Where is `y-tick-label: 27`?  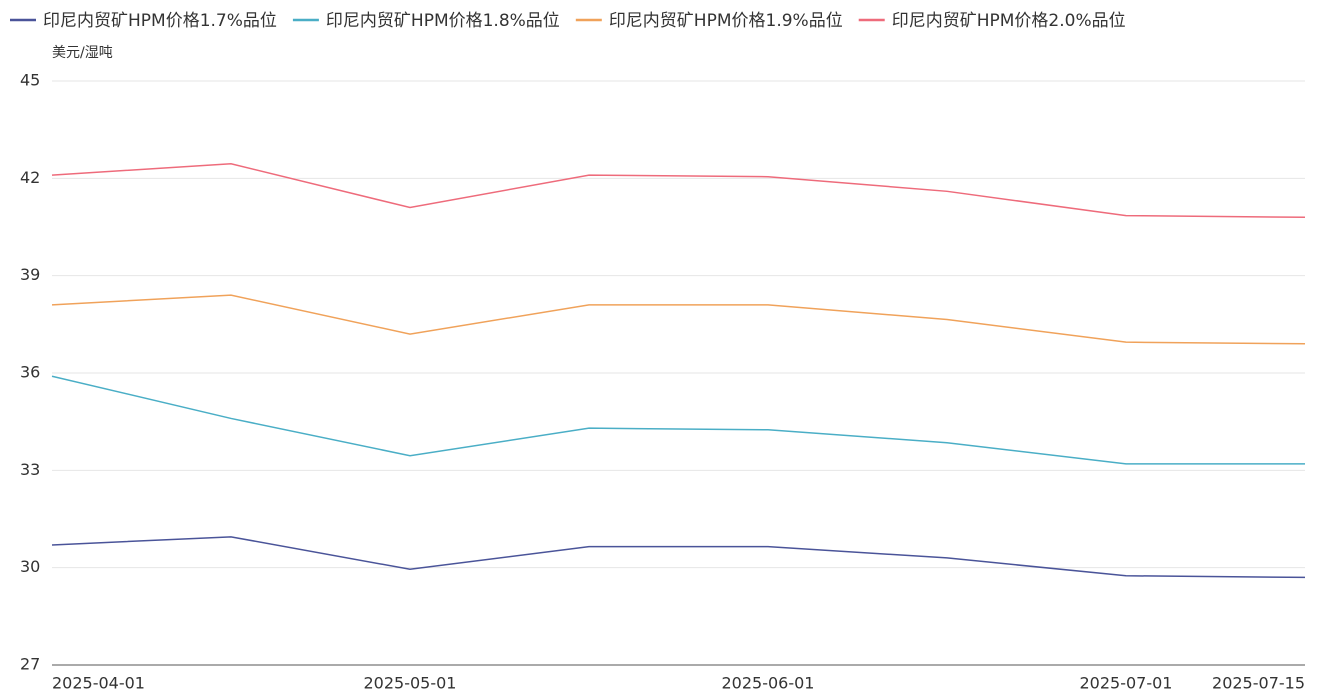 y-tick-label: 27 is located at coordinates (30, 664).